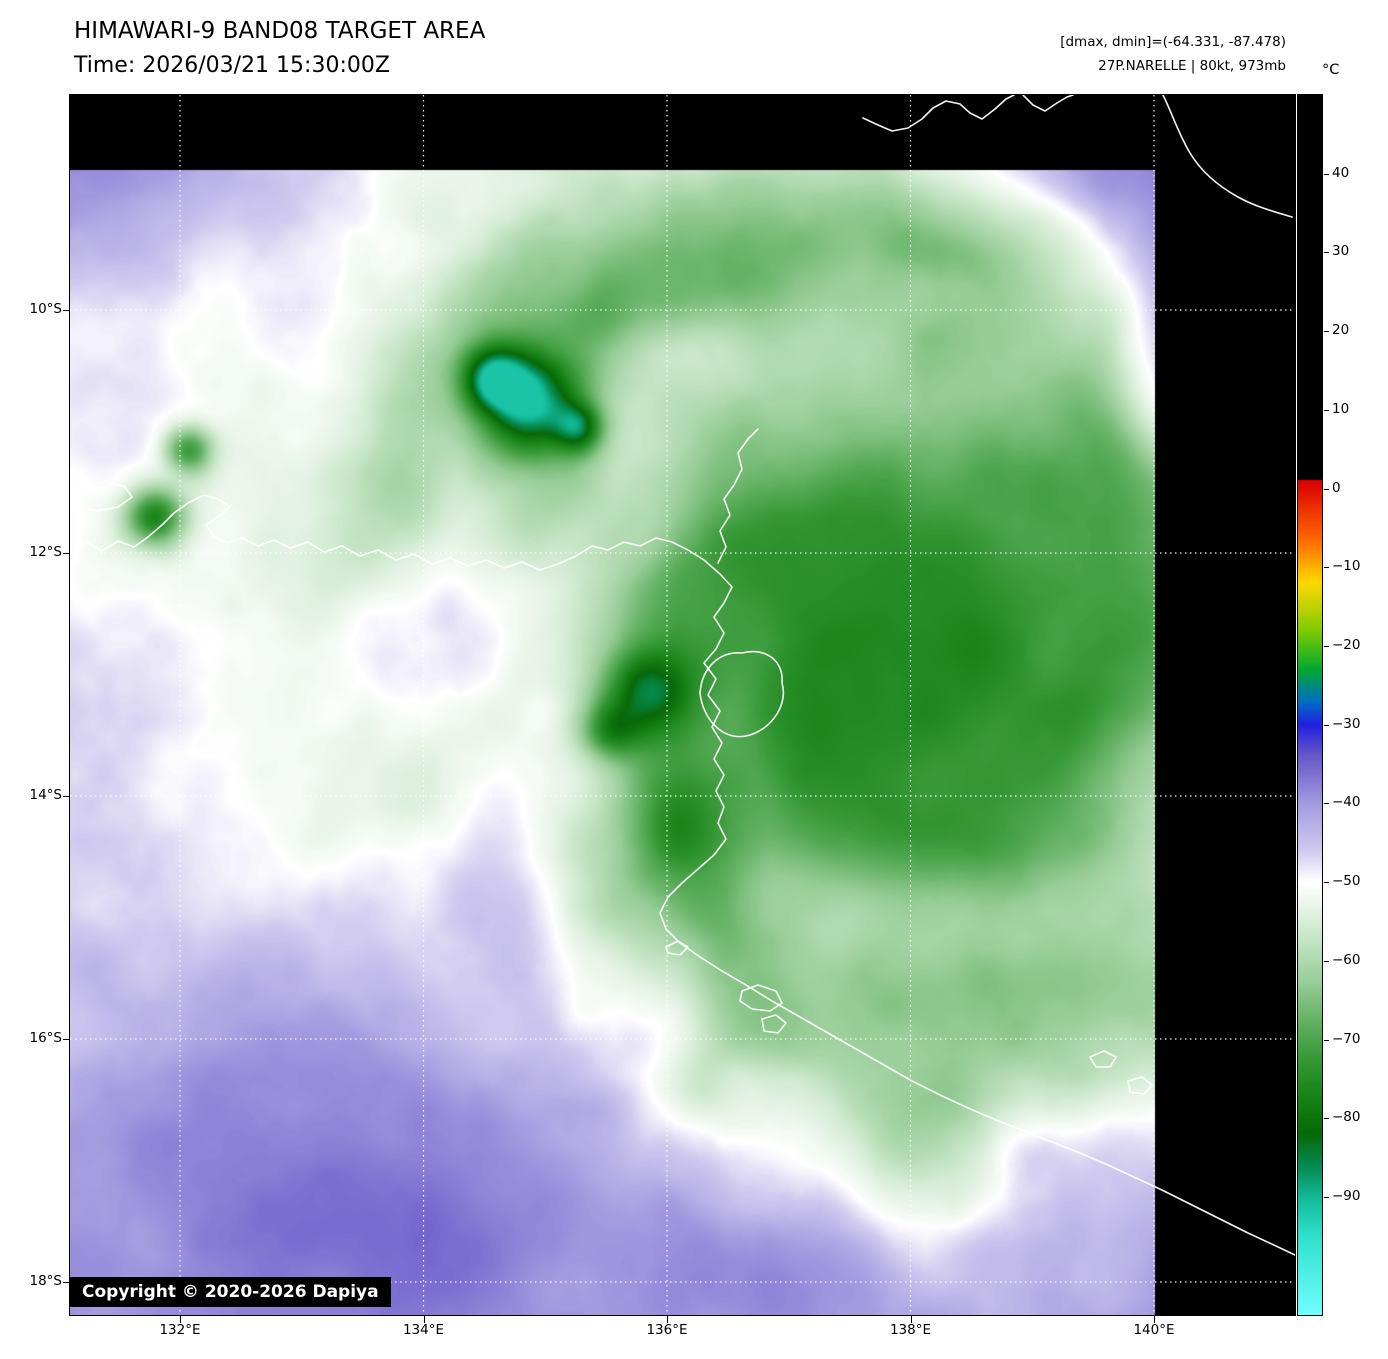  Describe the element at coordinates (1346, 959) in the screenshot. I see `colorbar-tick-label: −60` at that location.